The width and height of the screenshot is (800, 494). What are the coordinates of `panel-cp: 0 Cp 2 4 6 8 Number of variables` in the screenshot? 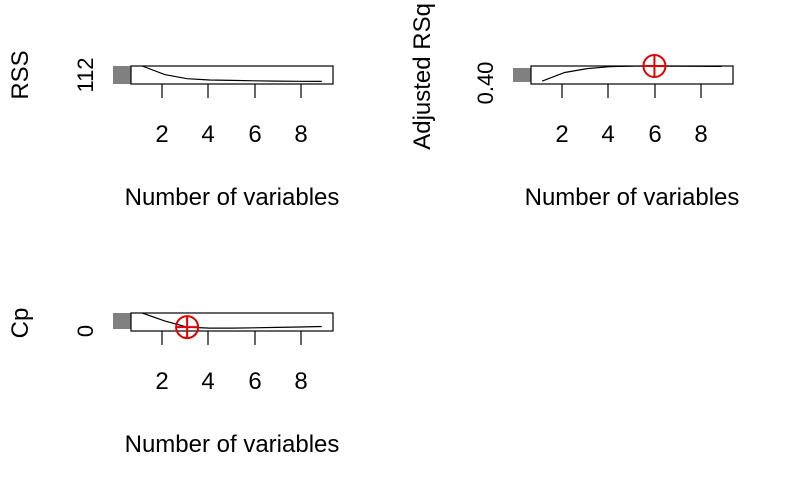 It's located at (173, 383).